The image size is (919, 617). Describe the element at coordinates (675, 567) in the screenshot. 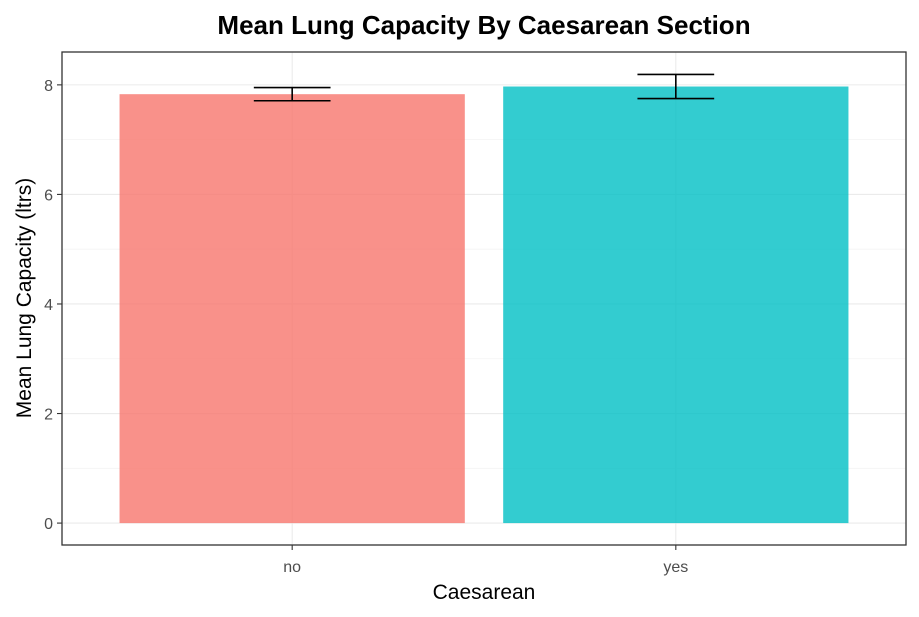

I see `x-tick-label-yes: yes` at that location.